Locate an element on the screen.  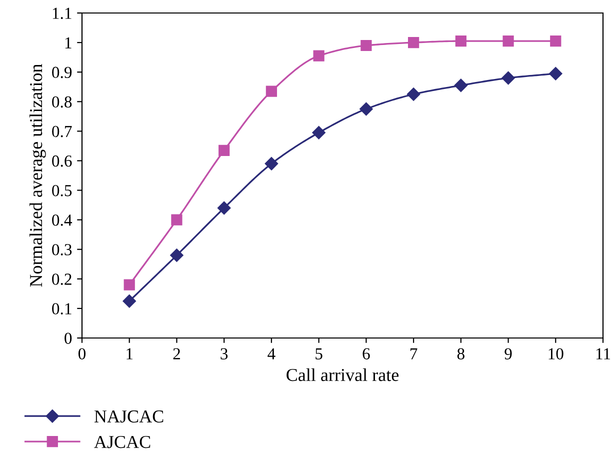
y-tick-label: 0.5 is located at coordinates (62, 190).